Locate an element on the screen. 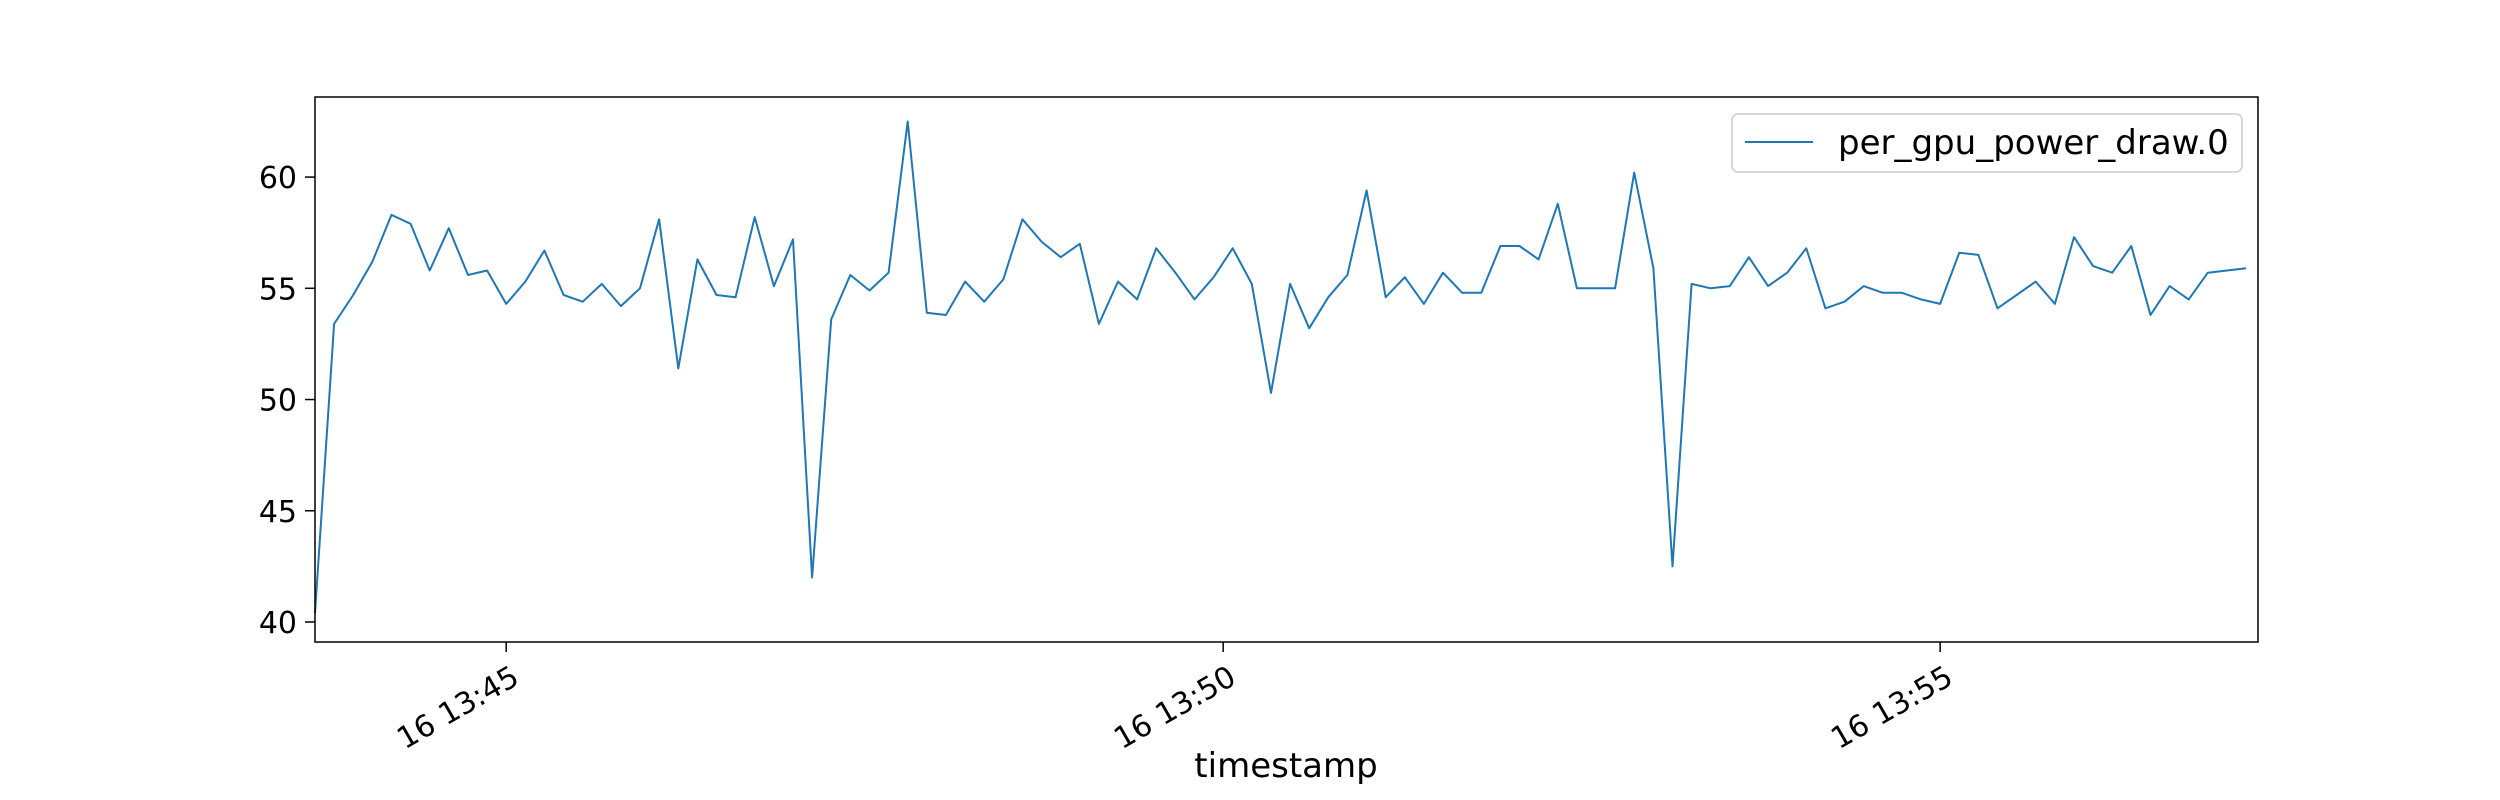 The image size is (2500, 800). y-tick-label: 40 is located at coordinates (278, 623).